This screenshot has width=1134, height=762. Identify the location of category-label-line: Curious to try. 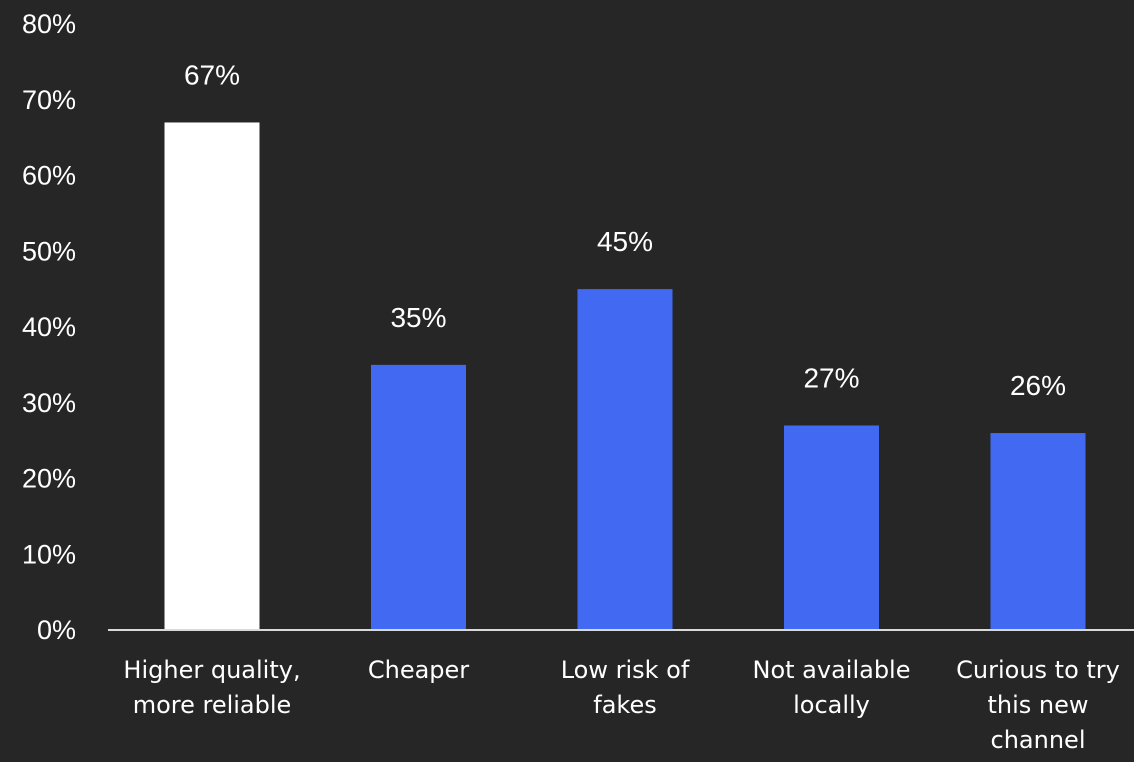
(1038, 670).